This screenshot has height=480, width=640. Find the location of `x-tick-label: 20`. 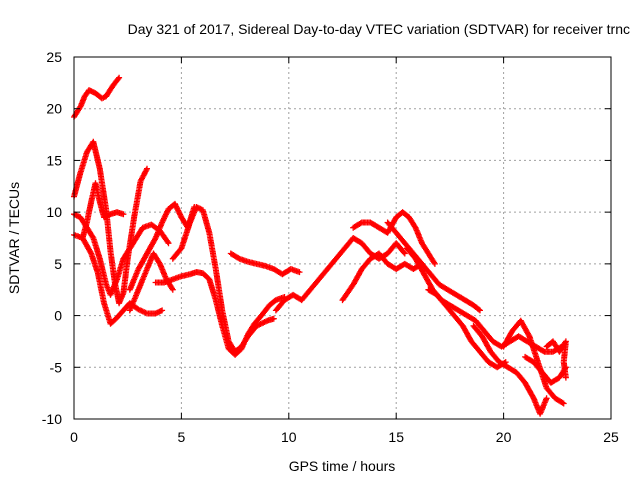

x-tick-label: 20 is located at coordinates (504, 437).